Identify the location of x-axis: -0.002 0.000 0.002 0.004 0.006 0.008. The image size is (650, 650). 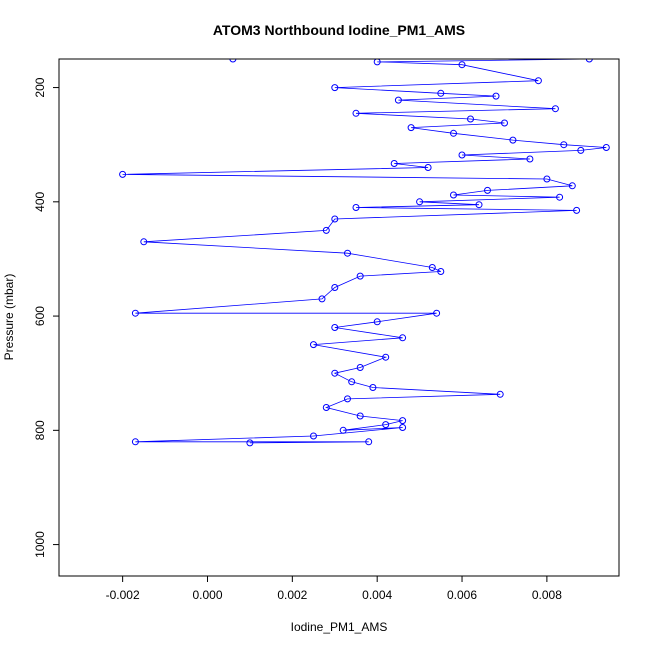
(334, 589).